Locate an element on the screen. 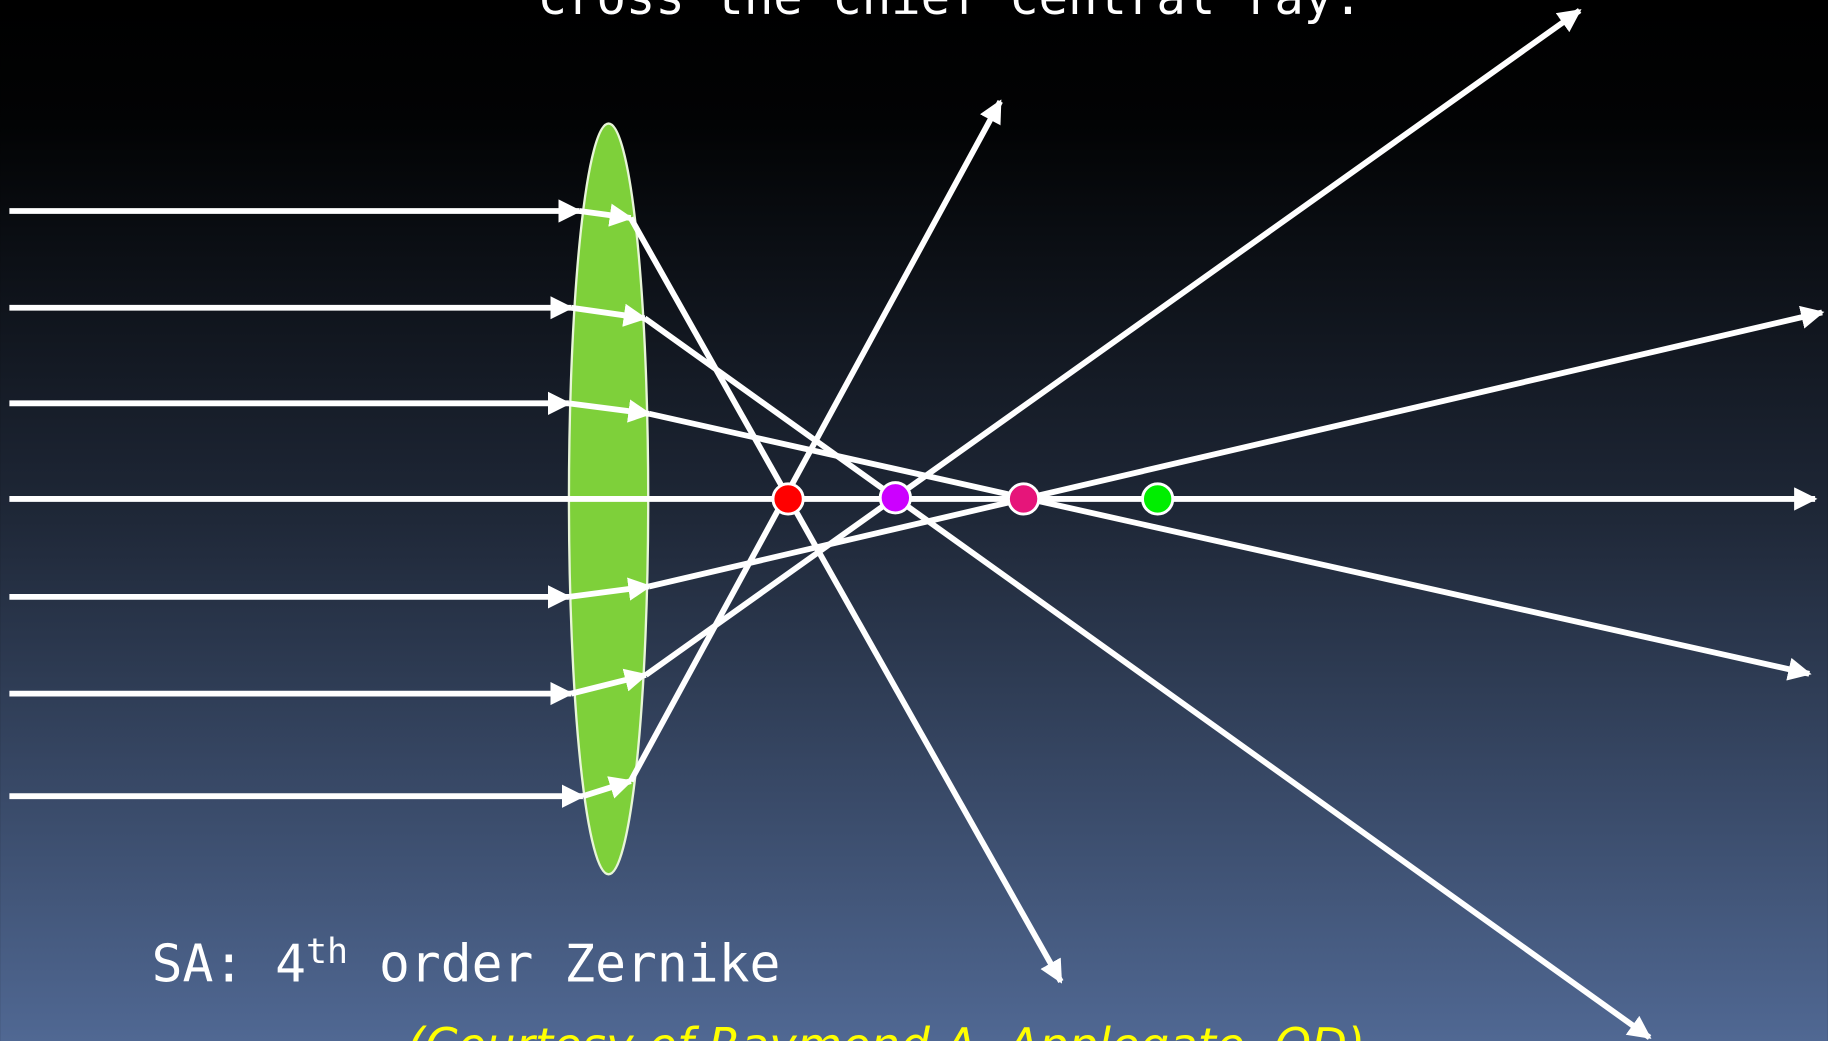 This screenshot has height=1041, width=1828. credit: (Courtesy of Raymond A. Applegate, OD) is located at coordinates (886, 1029).